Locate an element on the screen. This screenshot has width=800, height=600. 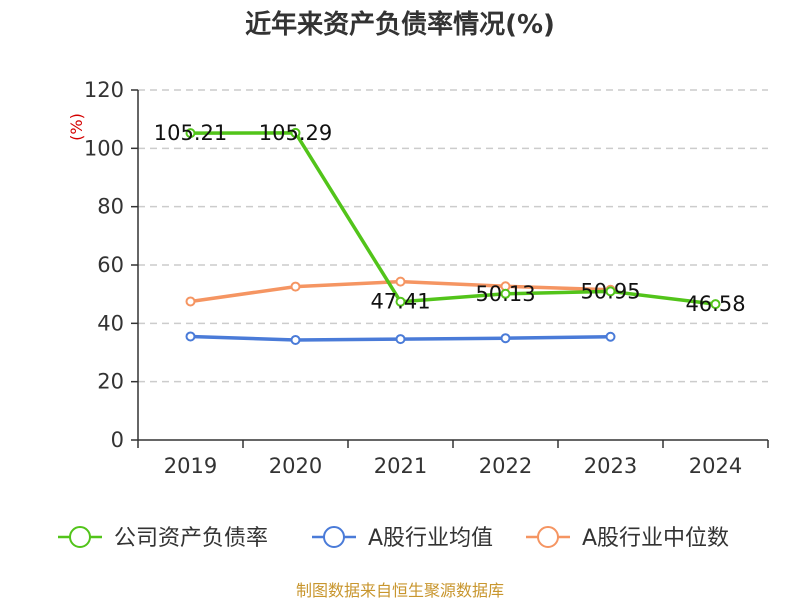
data-label: 50.95 is located at coordinates (610, 291).